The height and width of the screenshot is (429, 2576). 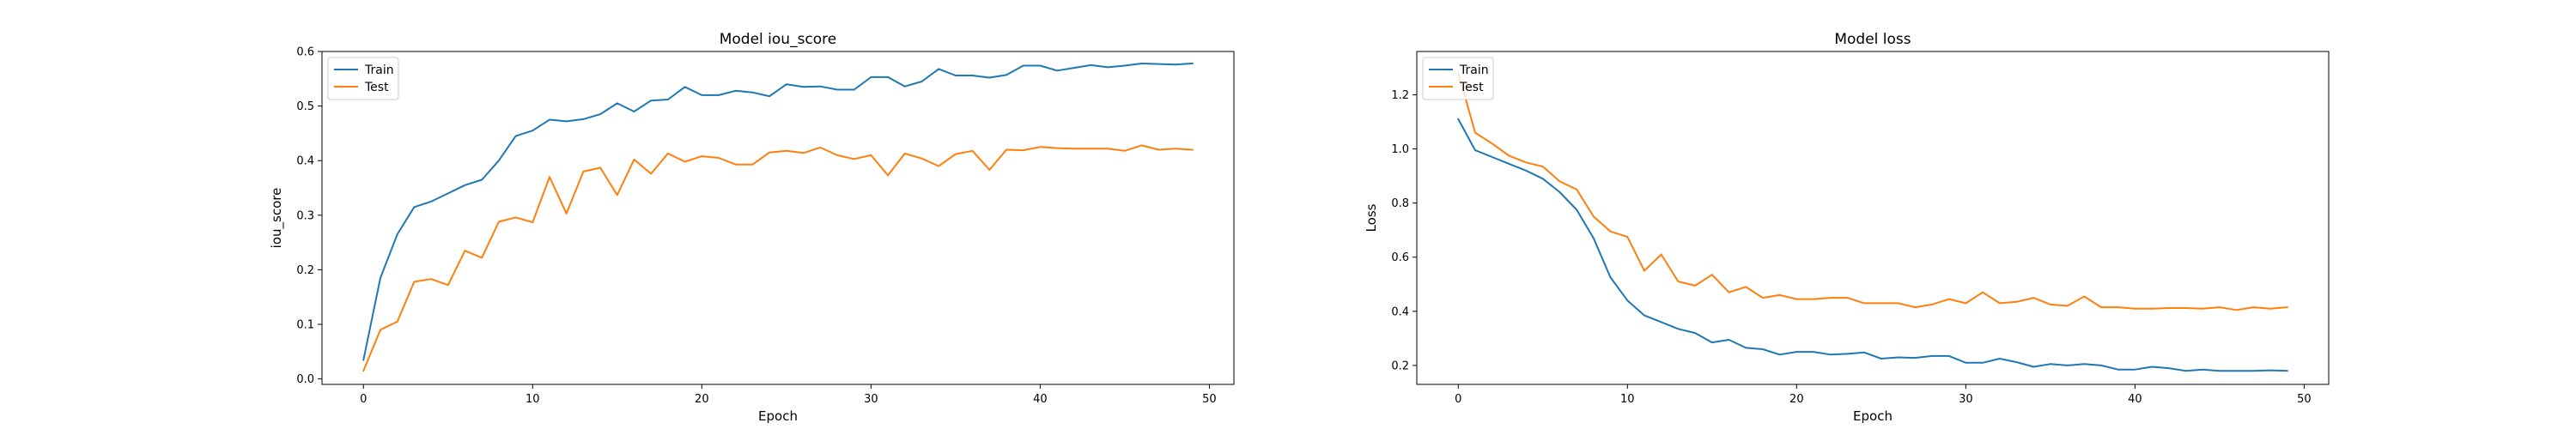 I want to click on y-tick-label: 0.0, so click(x=305, y=379).